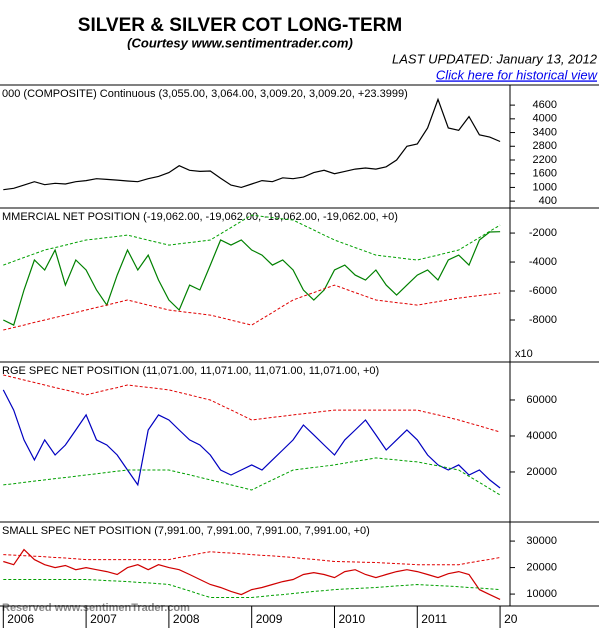 This screenshot has width=599, height=637. What do you see at coordinates (269, 619) in the screenshot?
I see `x-tick-label: 2009` at bounding box center [269, 619].